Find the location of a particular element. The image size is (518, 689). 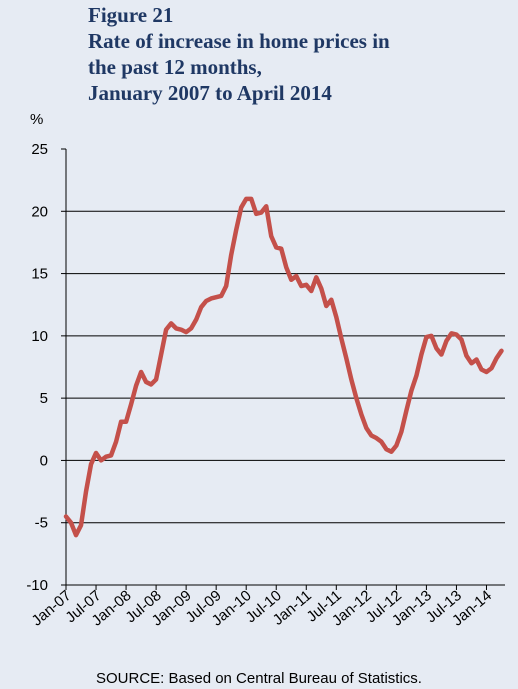

chart-title: Figure 21 is located at coordinates (130, 15).